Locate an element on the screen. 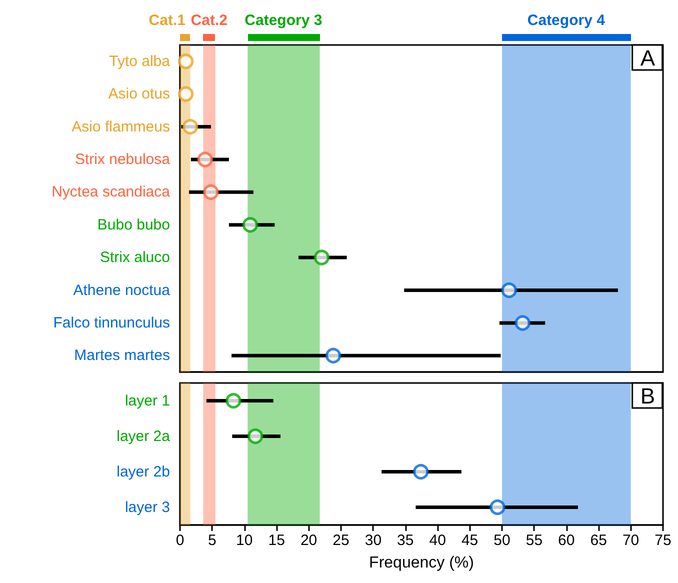 Image resolution: width=678 pixels, height=583 pixels. x-tick-label: 10 is located at coordinates (244, 540).